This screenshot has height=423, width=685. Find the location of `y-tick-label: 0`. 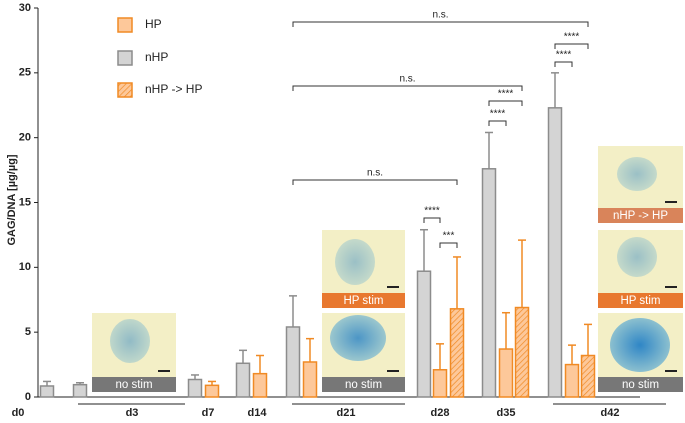

y-tick-label: 0 is located at coordinates (28, 397).